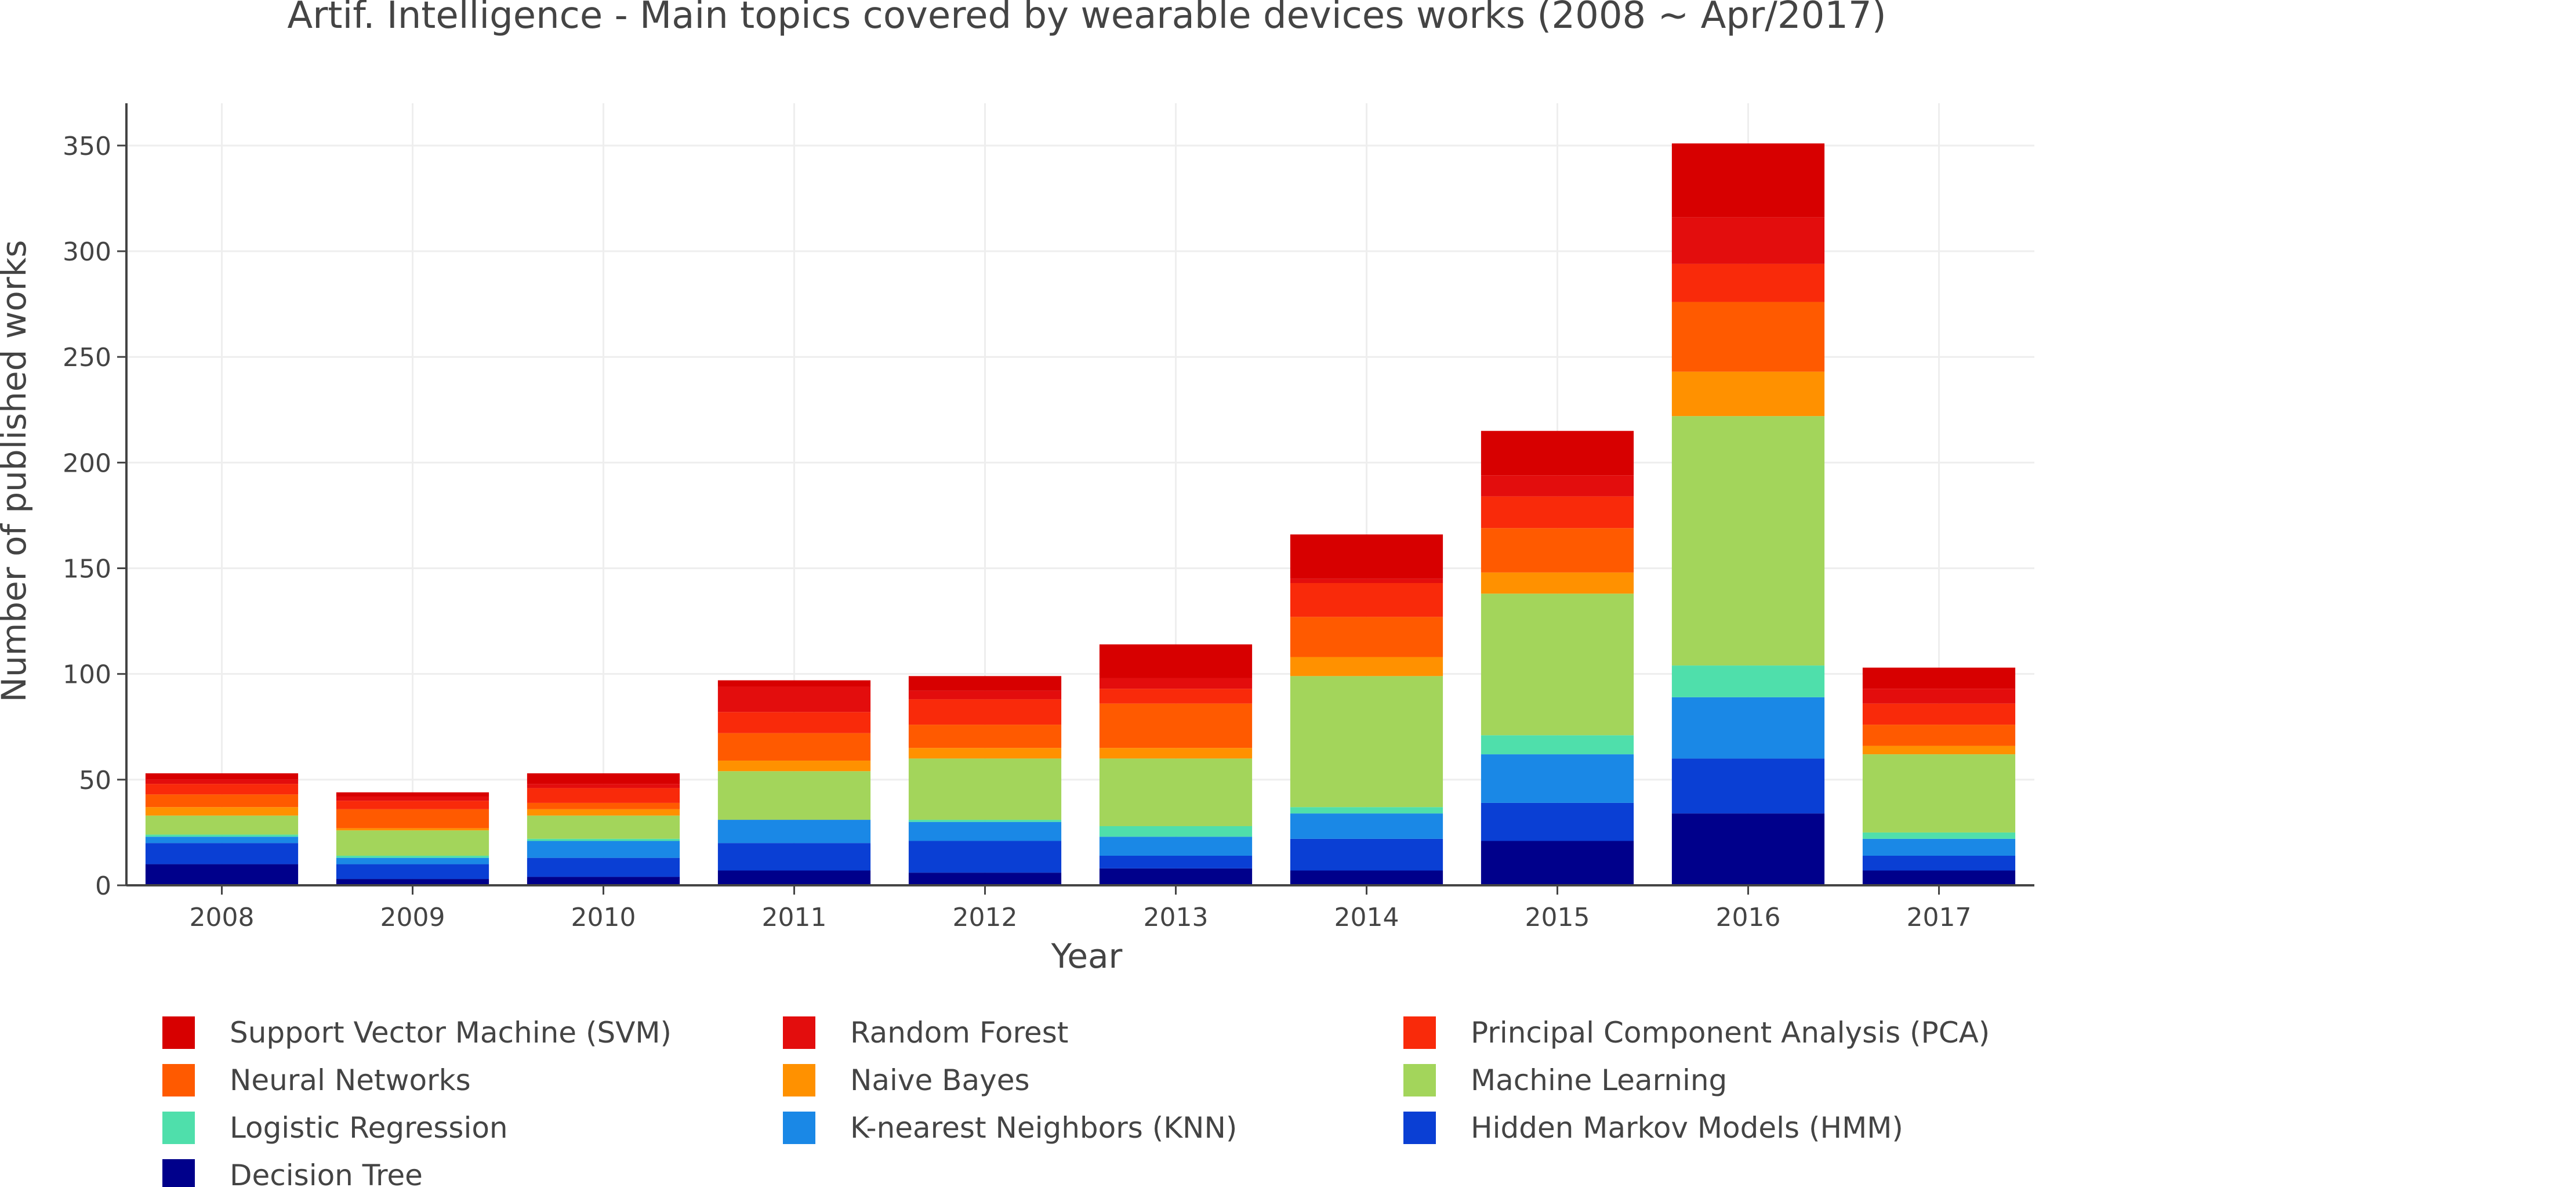 This screenshot has width=2576, height=1187. What do you see at coordinates (1176, 792) in the screenshot?
I see `bar-segment-2013-machine-learning` at bounding box center [1176, 792].